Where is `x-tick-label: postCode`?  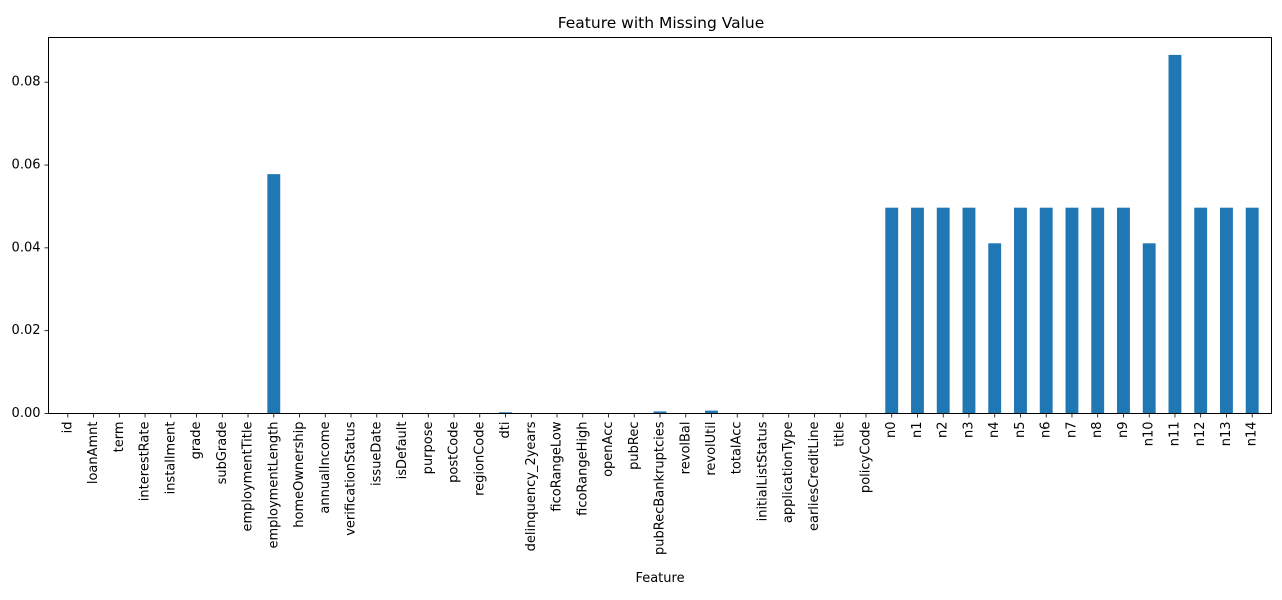 x-tick-label: postCode is located at coordinates (454, 452).